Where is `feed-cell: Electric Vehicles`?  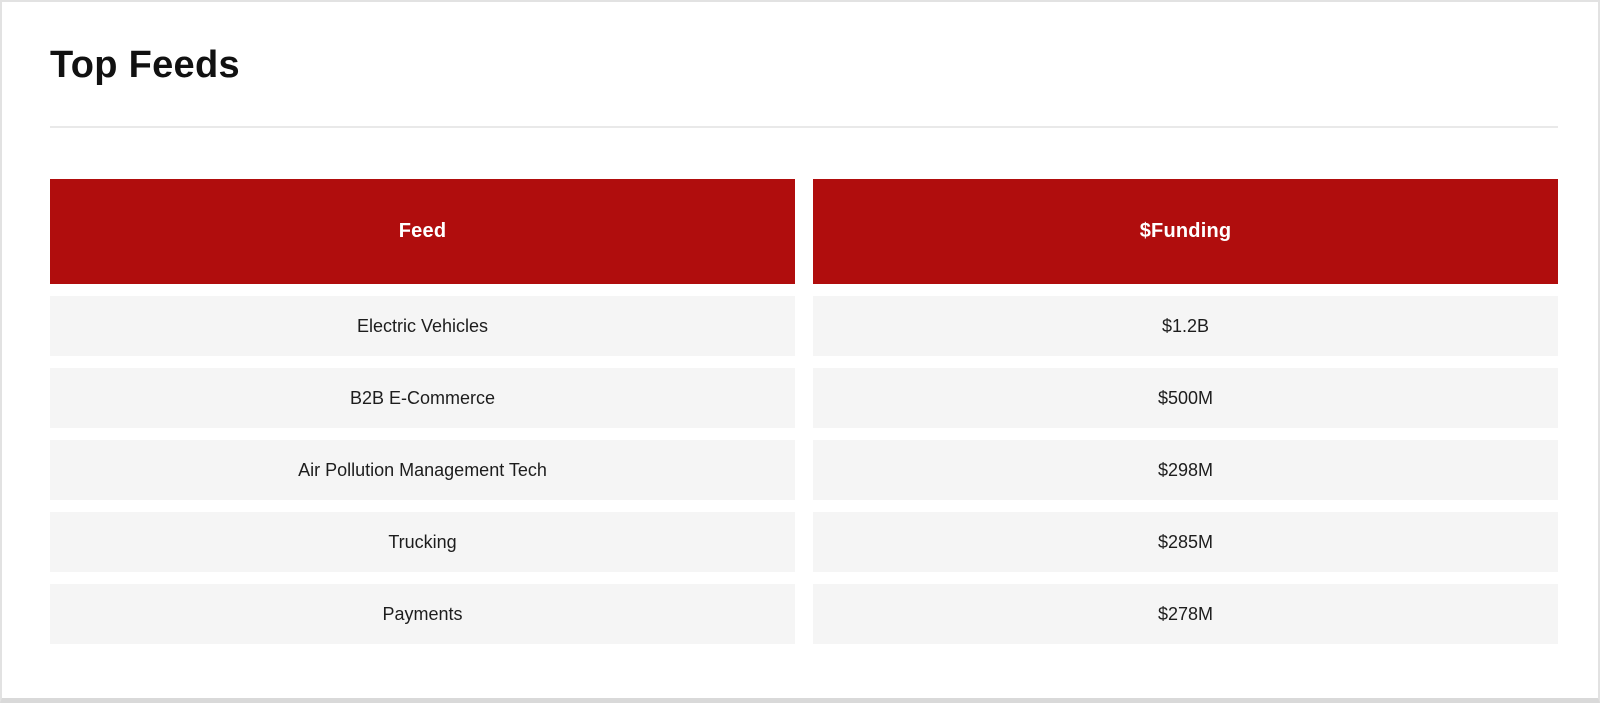
feed-cell: Electric Vehicles is located at coordinates (422, 326).